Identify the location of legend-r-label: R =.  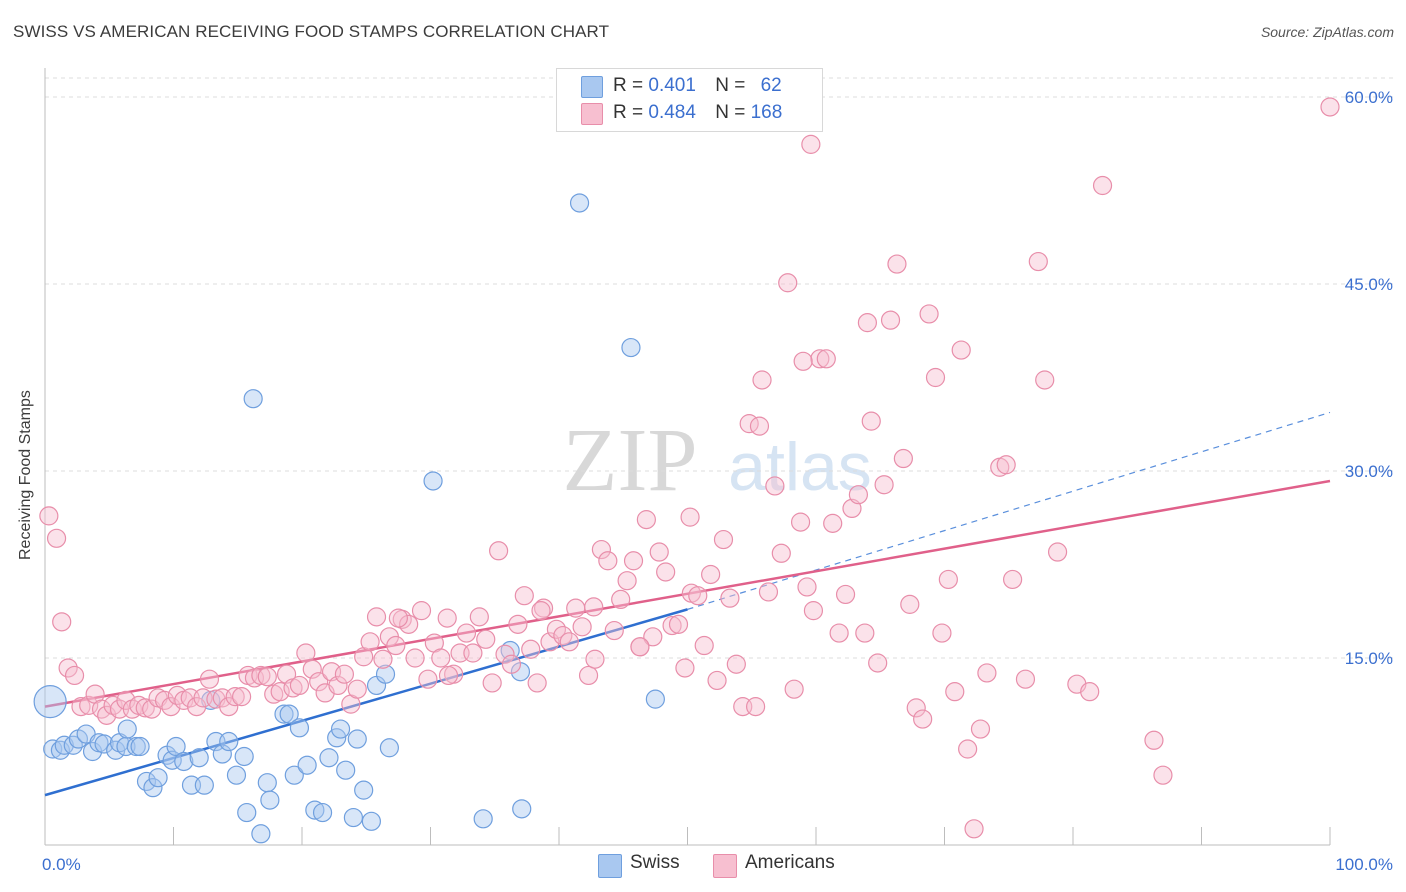
(628, 85).